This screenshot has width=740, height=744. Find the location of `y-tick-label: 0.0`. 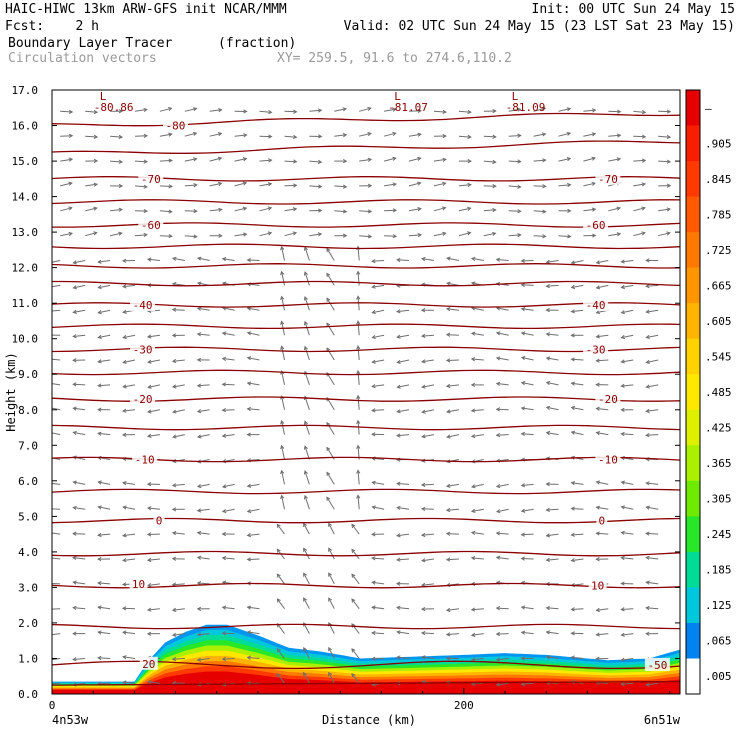

y-tick-label: 0.0 is located at coordinates (28, 694).